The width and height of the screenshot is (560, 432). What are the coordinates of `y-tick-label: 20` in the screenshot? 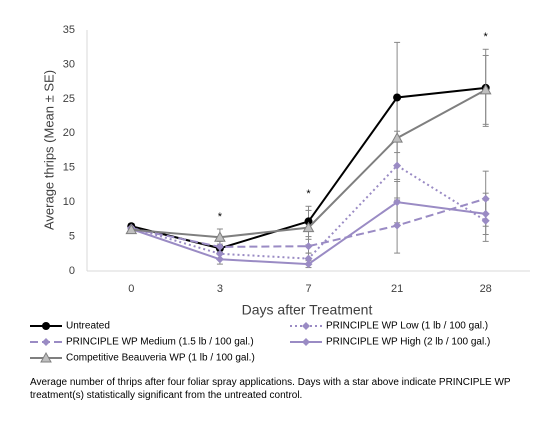 It's located at (69, 133).